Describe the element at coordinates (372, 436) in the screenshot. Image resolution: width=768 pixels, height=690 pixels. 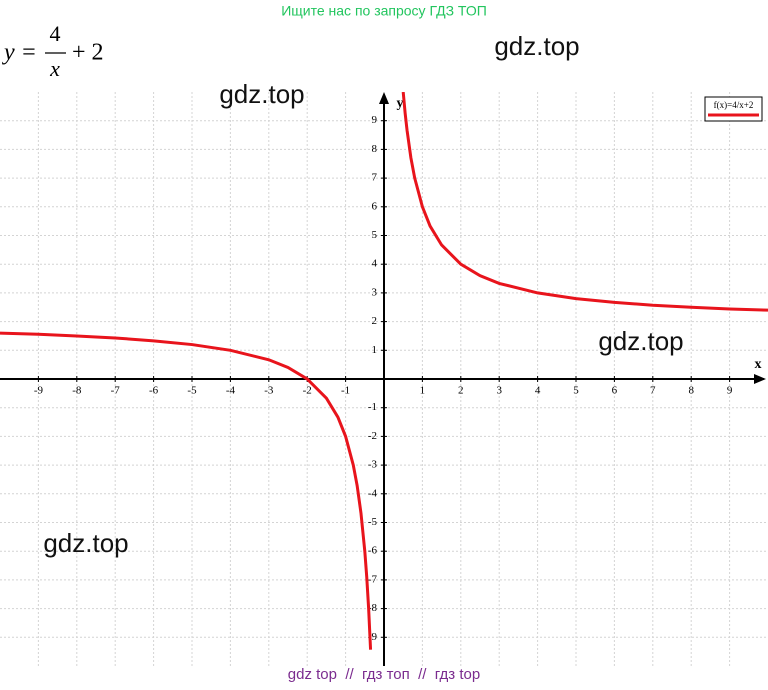
I see `y-tick-label: -2` at that location.